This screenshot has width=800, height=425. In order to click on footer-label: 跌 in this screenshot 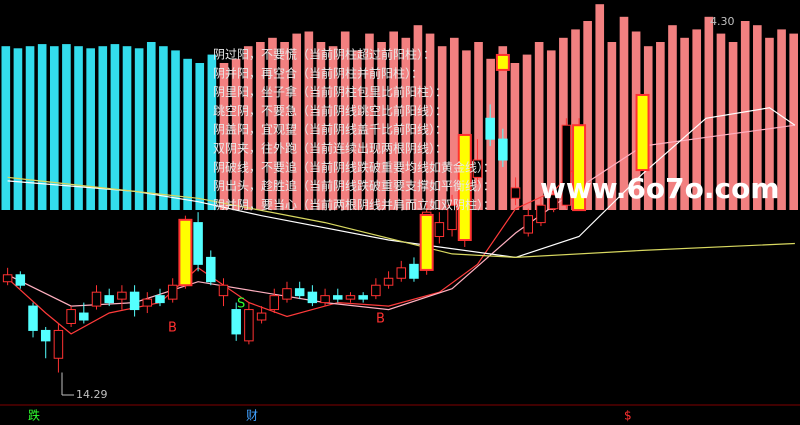, I will do `click(34, 415)`.